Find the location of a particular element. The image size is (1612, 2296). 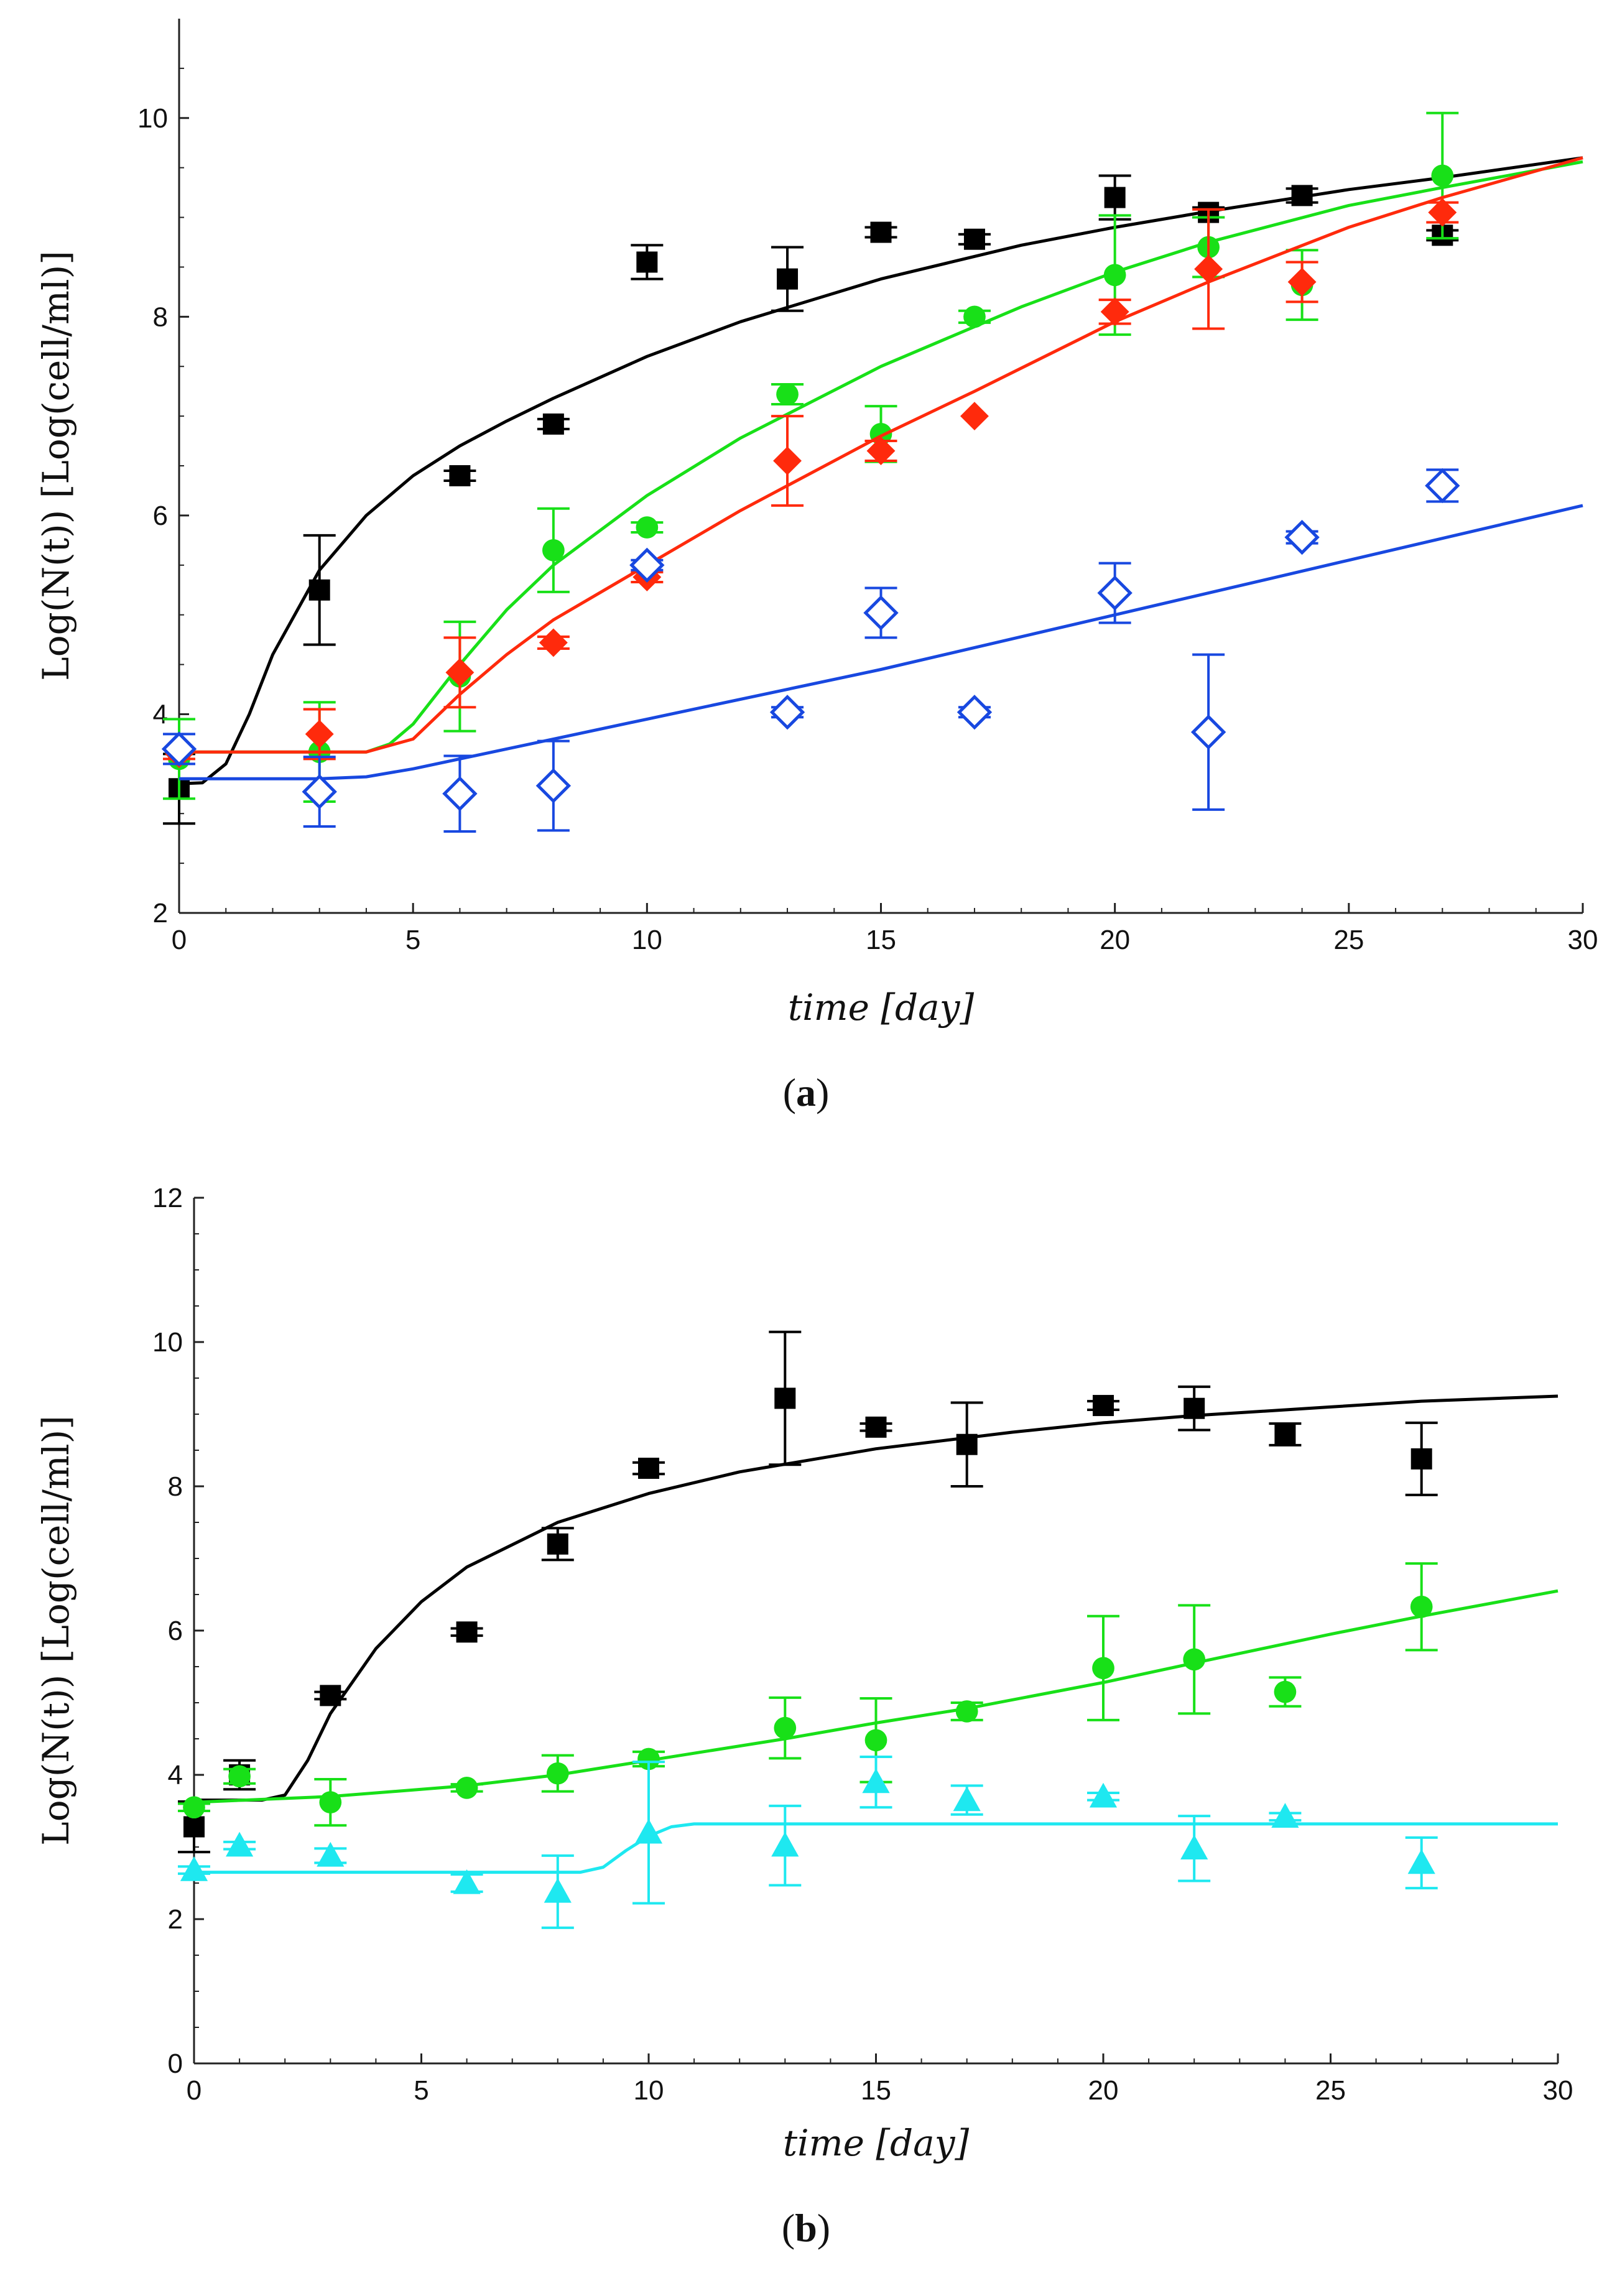

x-tick-label: 25 is located at coordinates (1348, 940).